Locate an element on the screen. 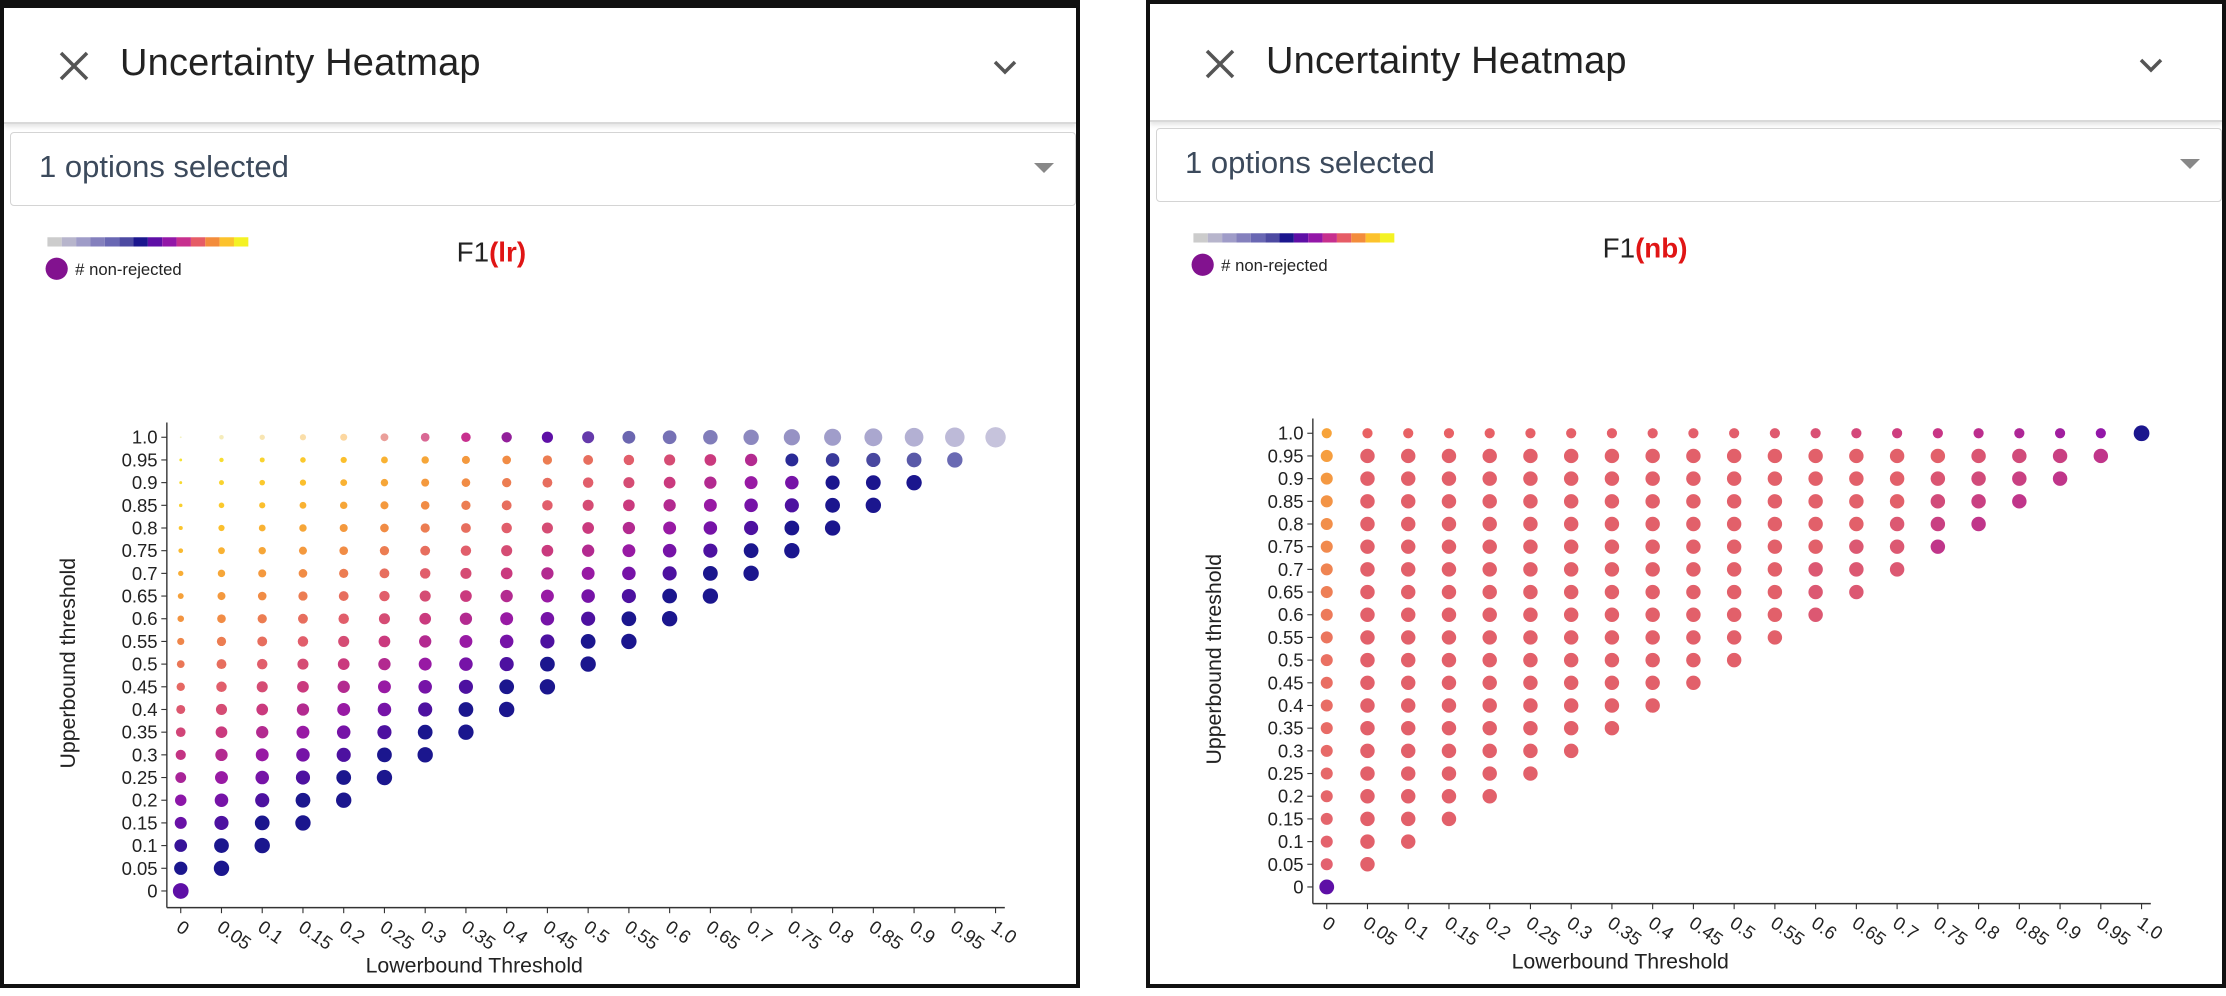  x-tick-label: 0.35 is located at coordinates (479, 935).